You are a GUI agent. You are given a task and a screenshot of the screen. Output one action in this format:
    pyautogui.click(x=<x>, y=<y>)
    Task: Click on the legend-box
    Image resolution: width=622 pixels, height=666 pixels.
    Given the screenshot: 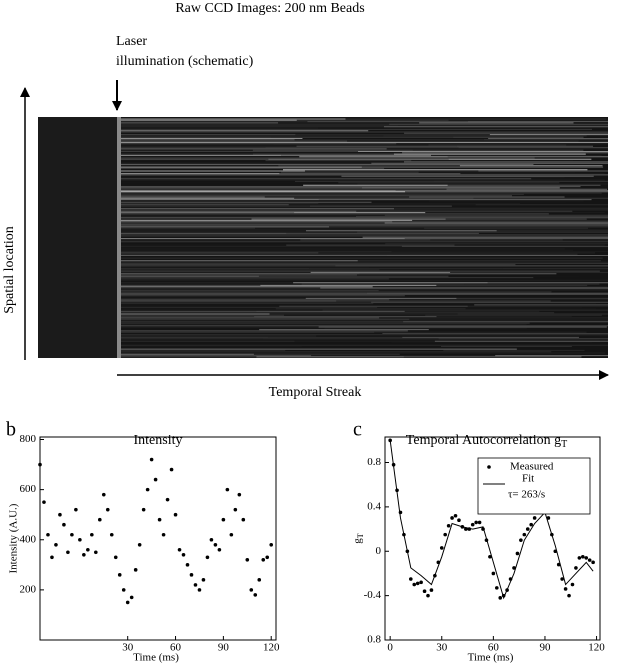 What is the action you would take?
    pyautogui.click(x=534, y=486)
    